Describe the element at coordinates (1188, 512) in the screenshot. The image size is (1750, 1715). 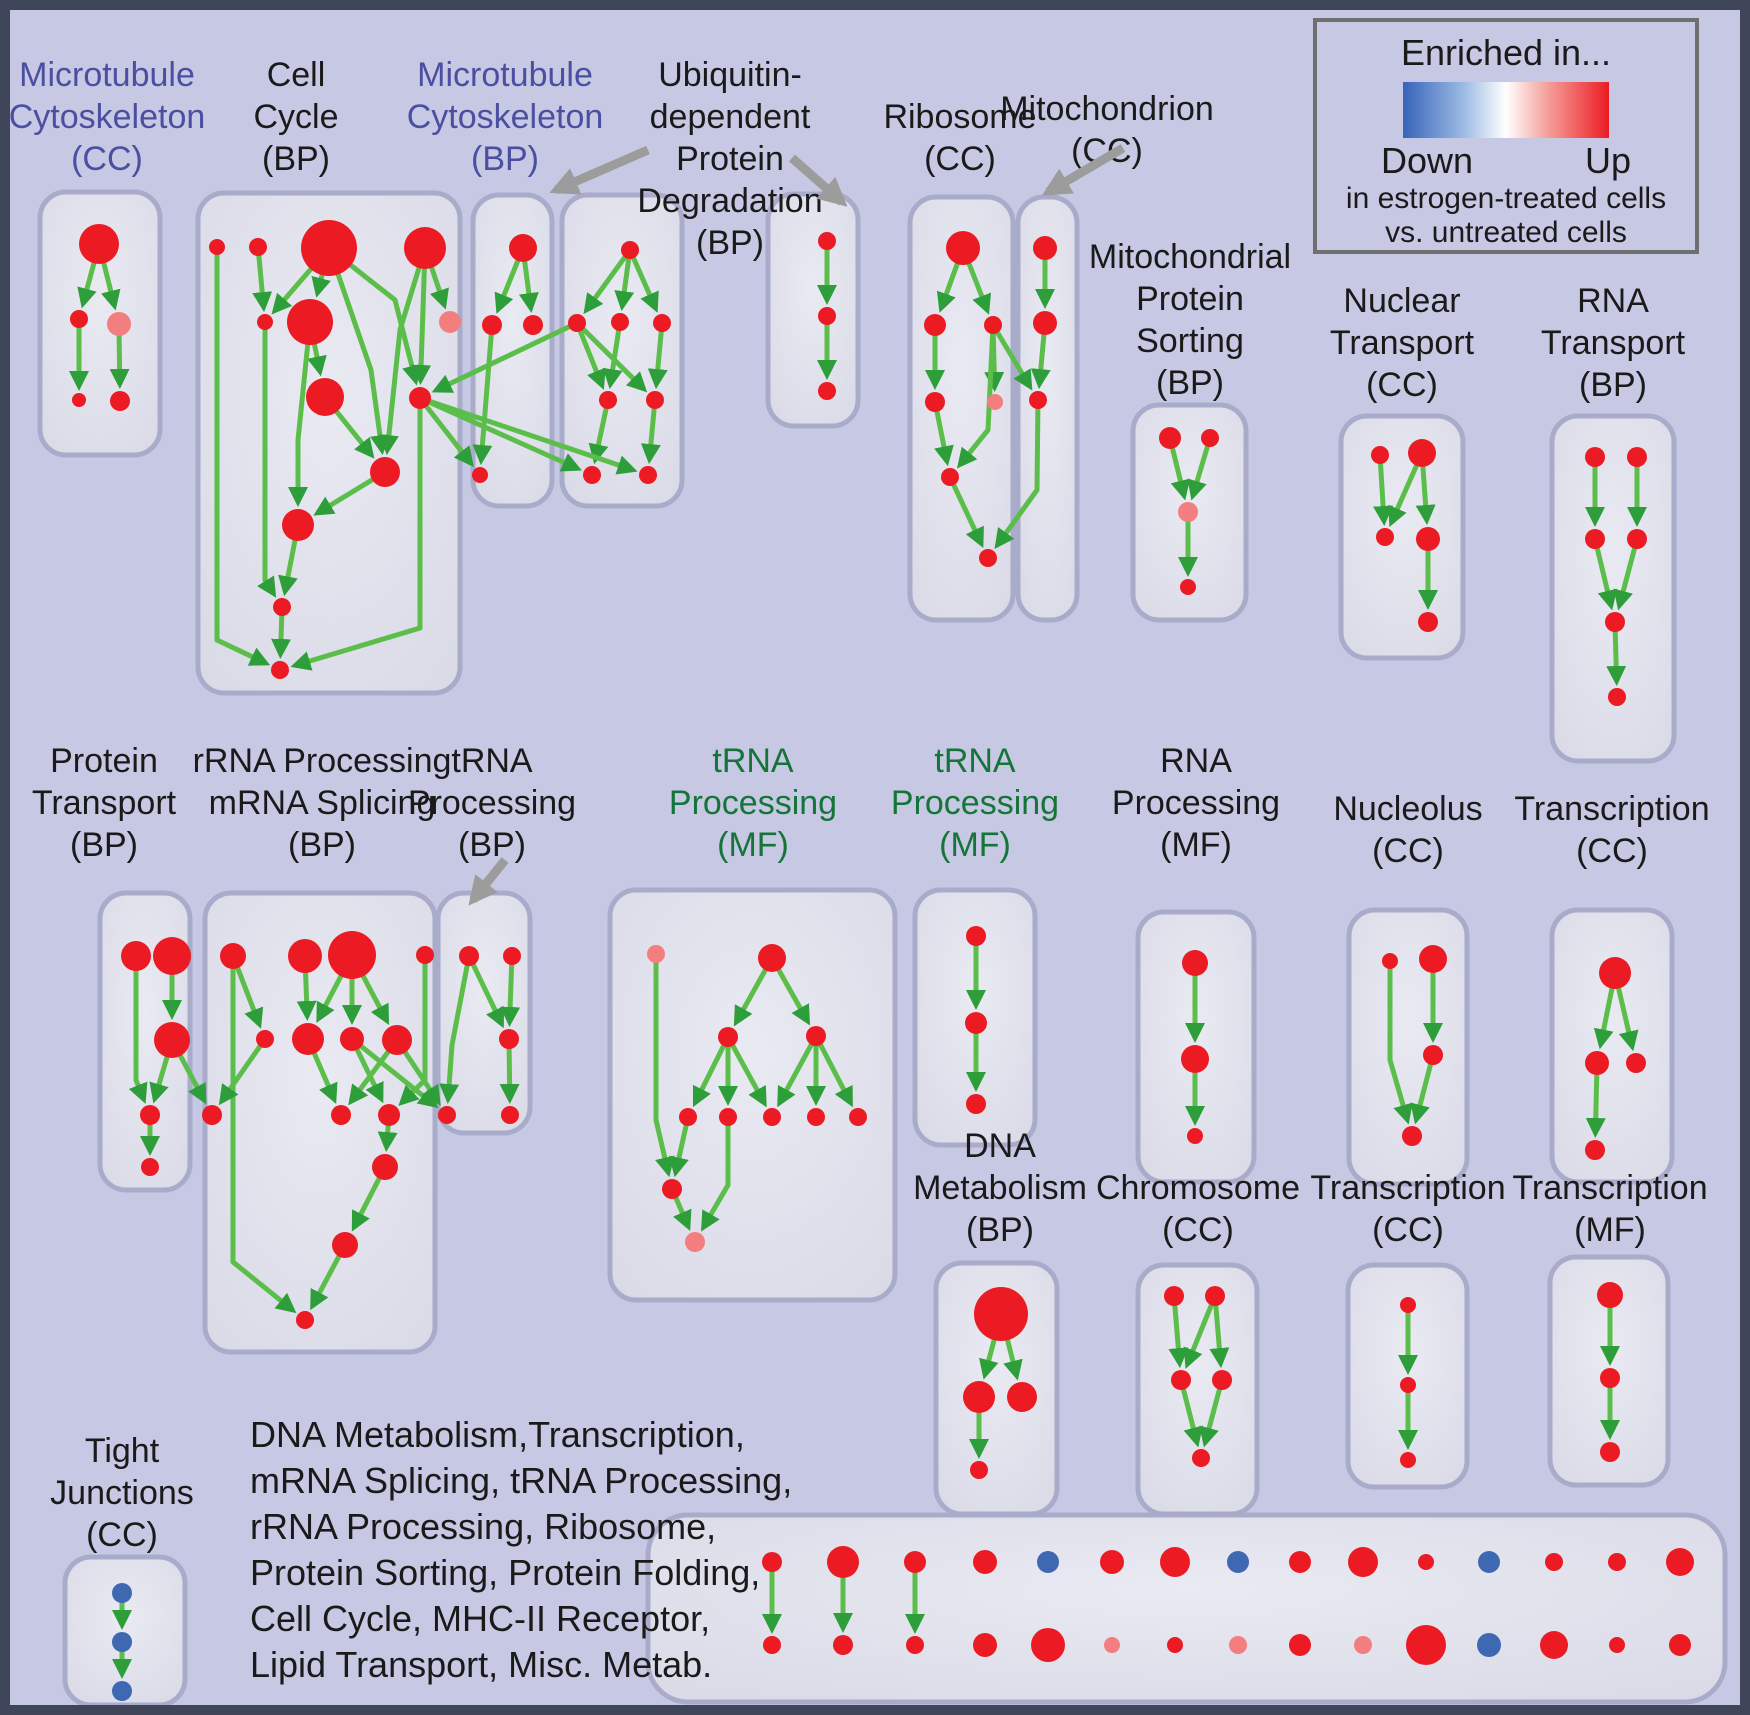
I see `go-term-node-mps-pk` at that location.